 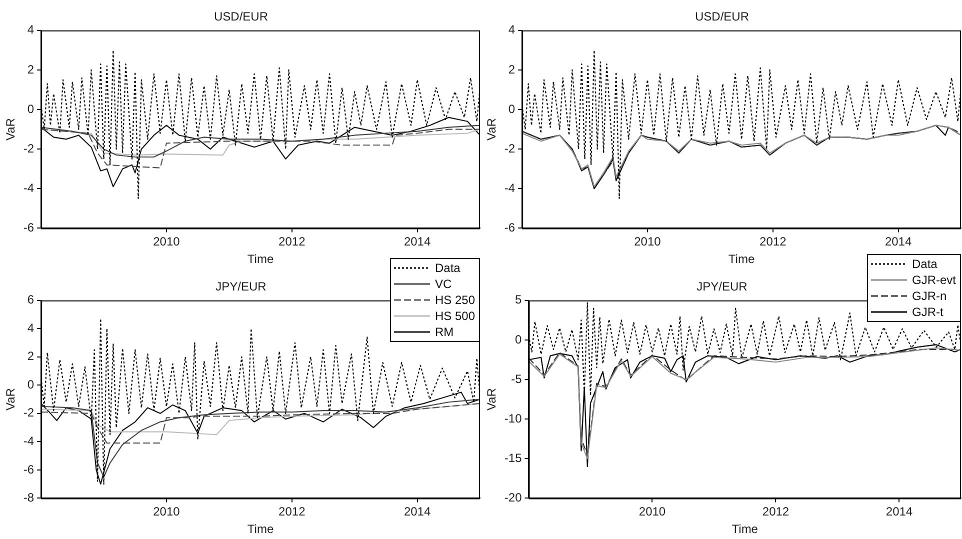 I want to click on y-tick-label: -15, so click(x=513, y=457).